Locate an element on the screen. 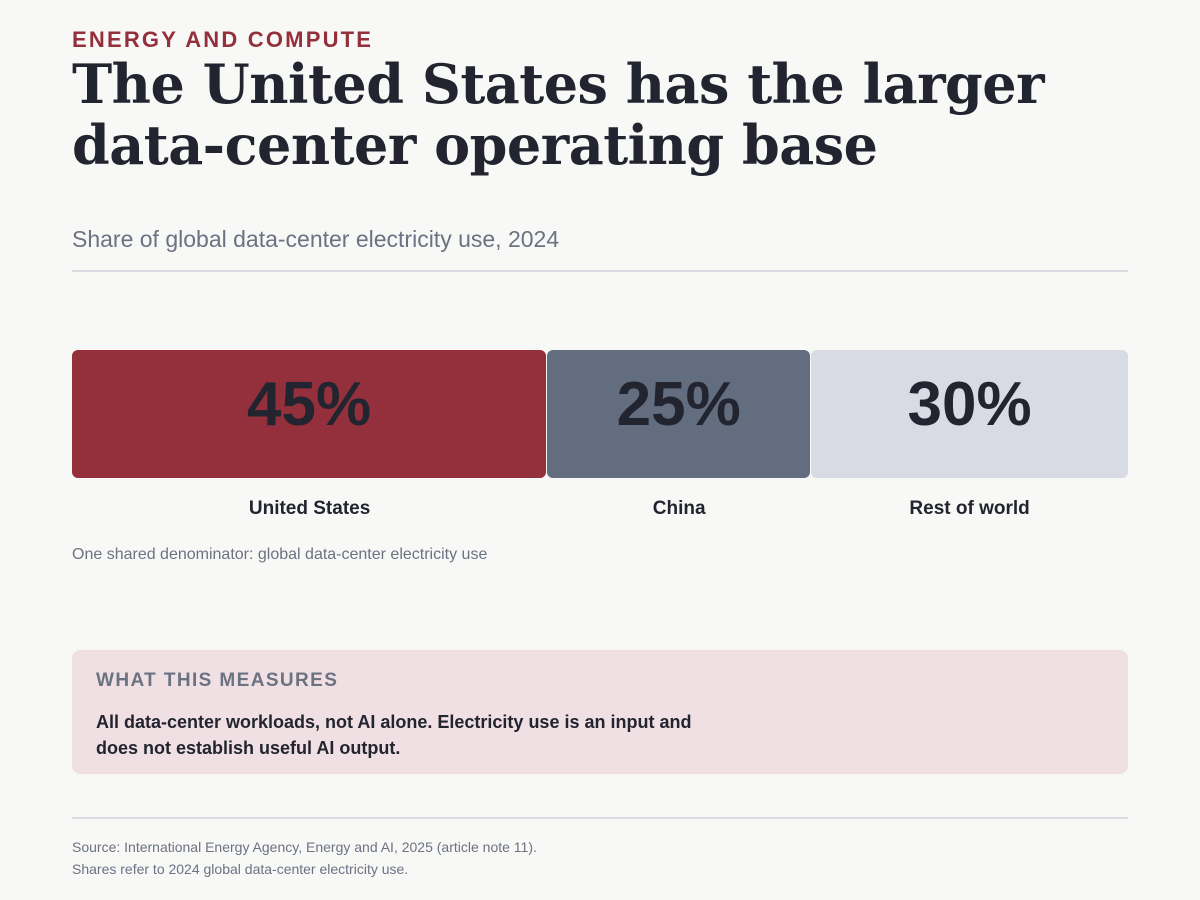 This screenshot has height=900, width=1200. headline-line-1: The United States has the larger is located at coordinates (558, 84).